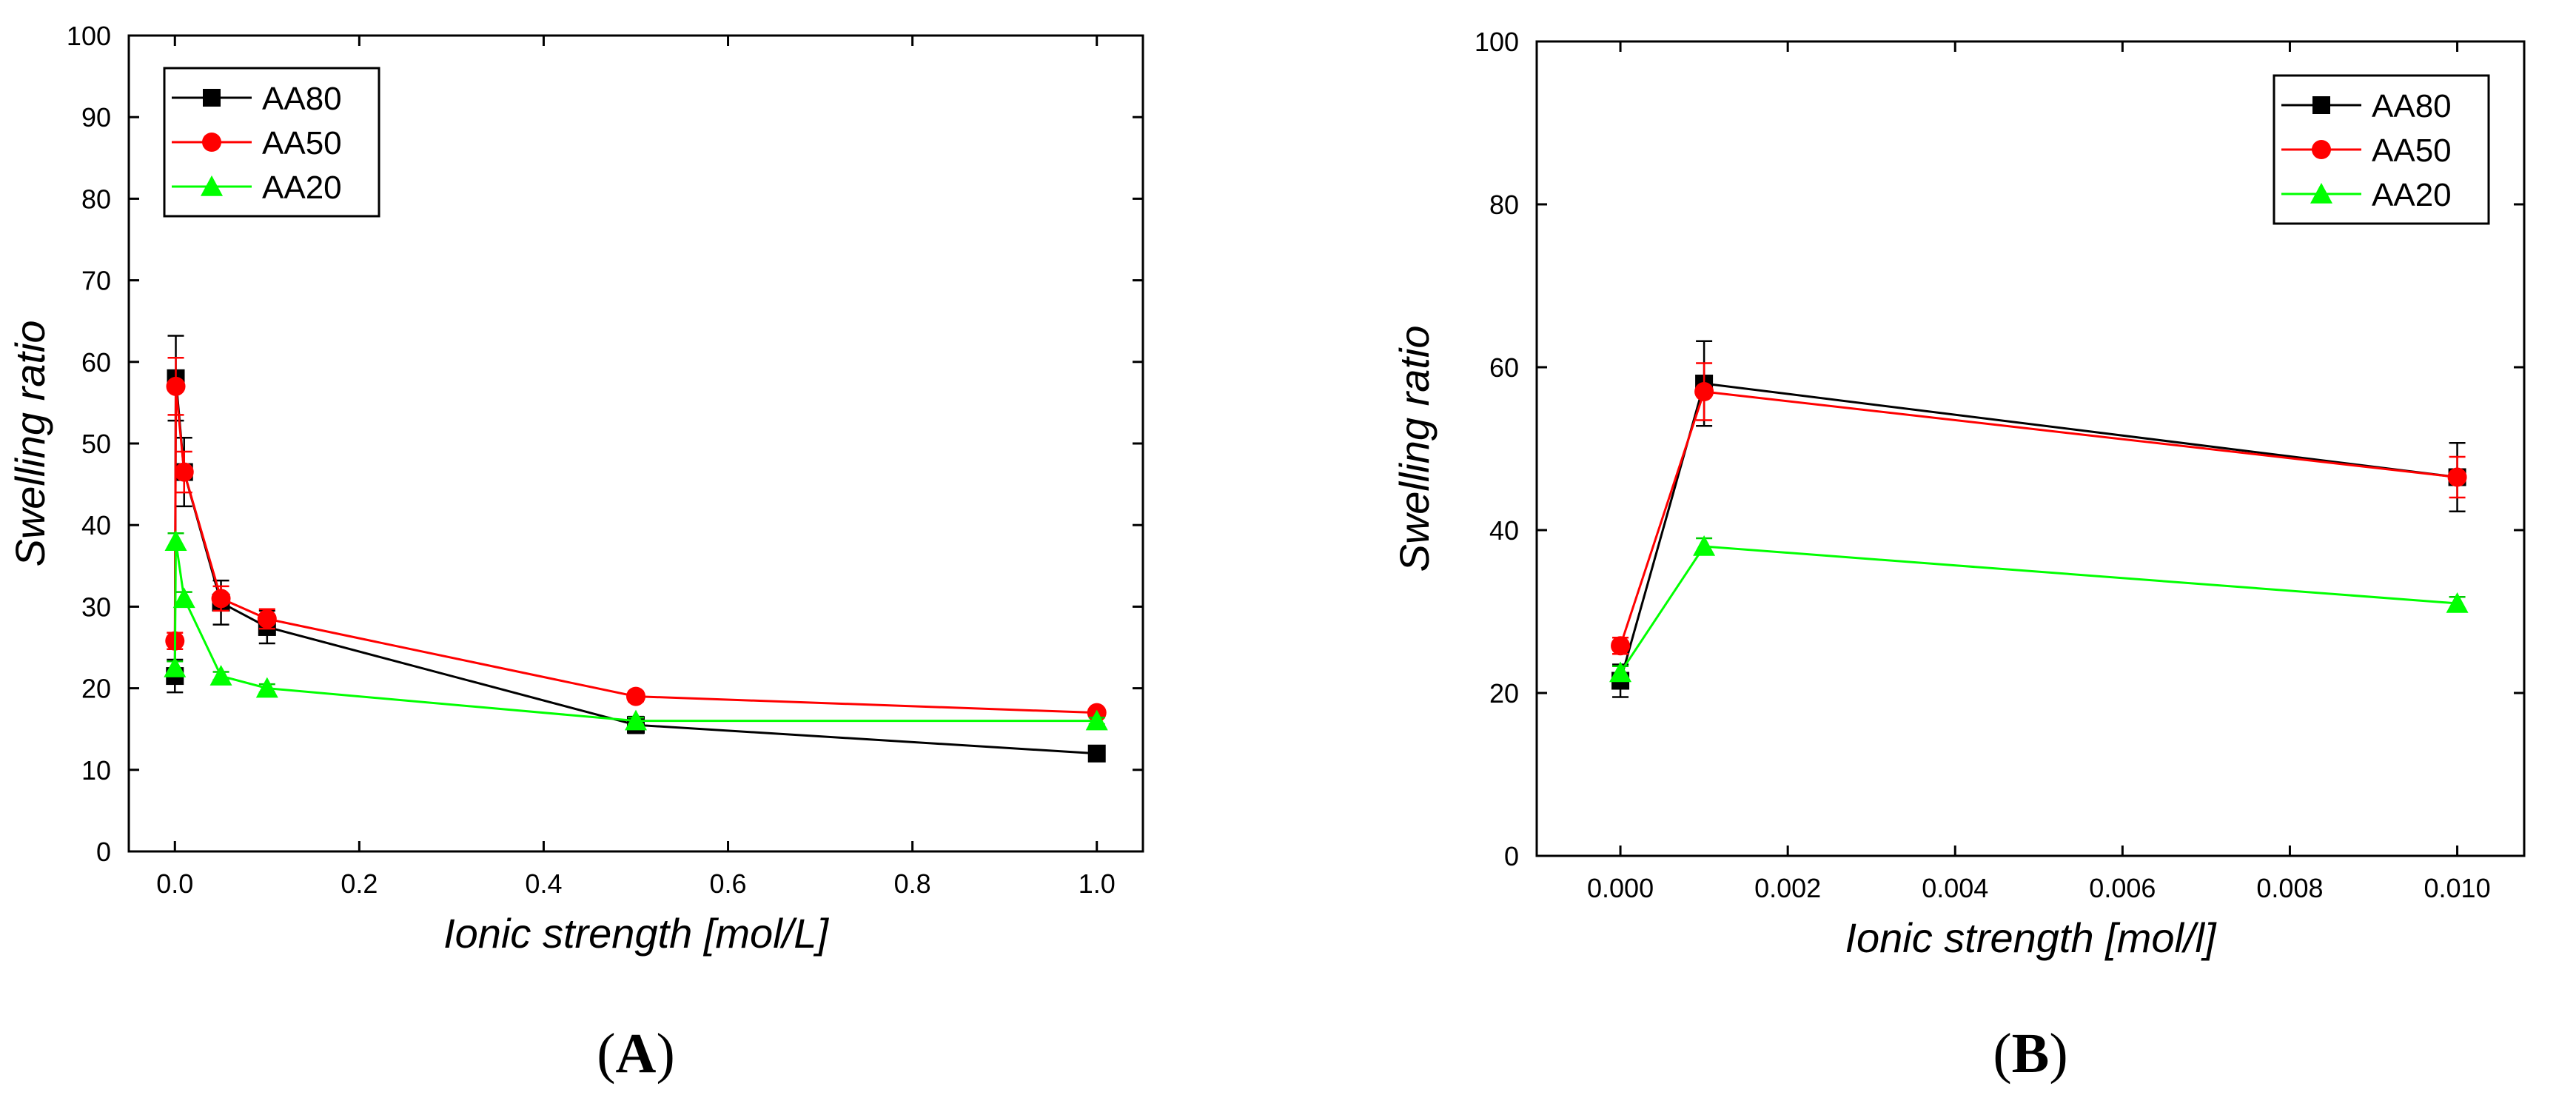 The width and height of the screenshot is (2576, 1115). I want to click on x-tick-label: 0.4, so click(543, 883).